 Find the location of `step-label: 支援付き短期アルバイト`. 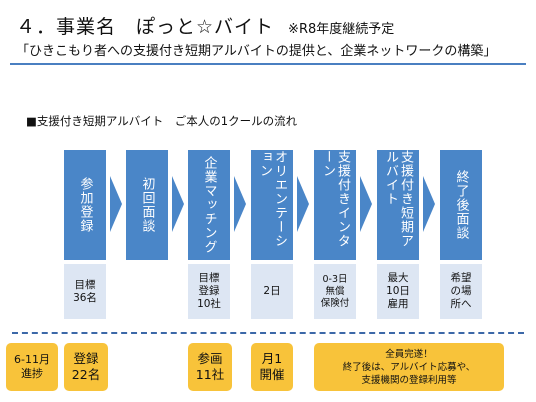

step-label: 支援付き短期アルバイト is located at coordinates (398, 199).